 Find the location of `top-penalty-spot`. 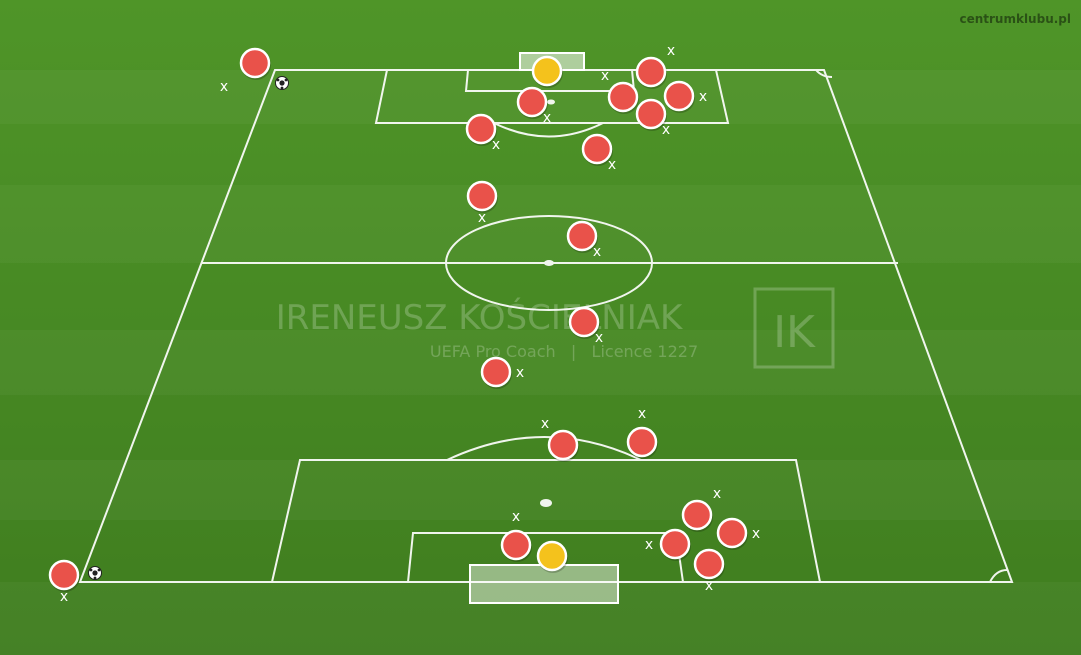

top-penalty-spot is located at coordinates (551, 102).